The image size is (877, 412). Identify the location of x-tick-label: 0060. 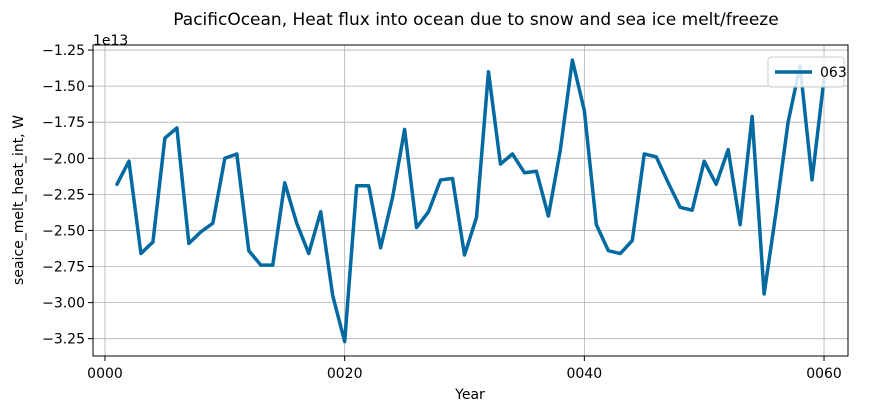
(824, 374).